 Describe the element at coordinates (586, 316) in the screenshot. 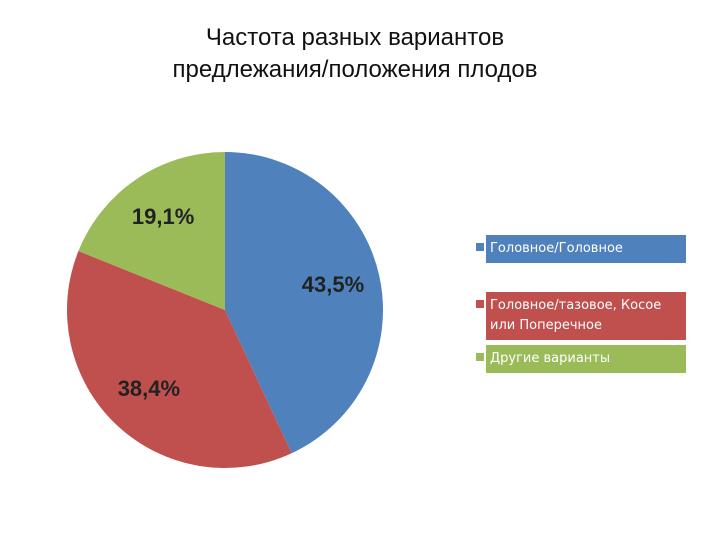

I see `legend-entry: Головное/тазовое, Косое или Поперечное` at that location.